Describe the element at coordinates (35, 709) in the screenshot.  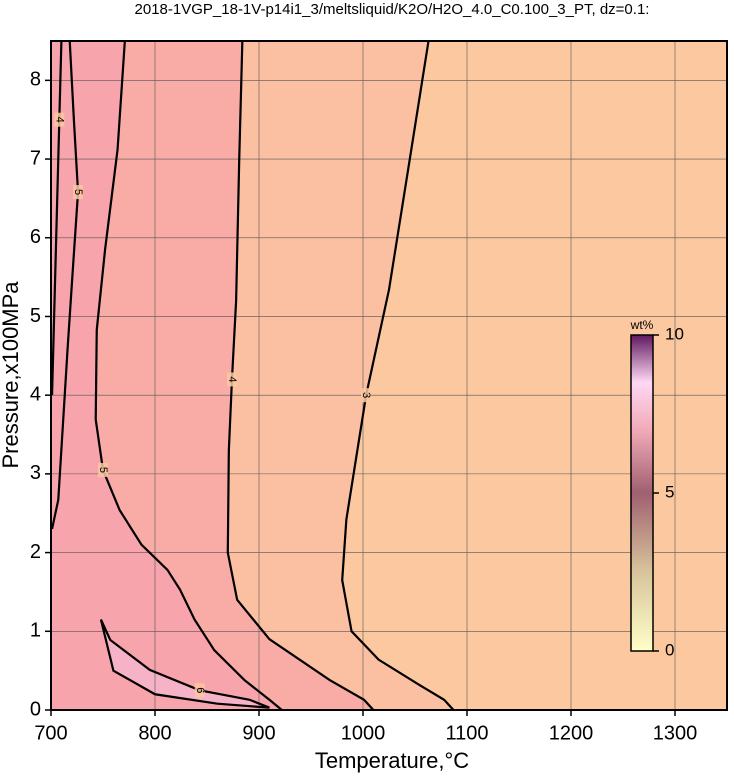
I see `y-tick-label: 0` at that location.